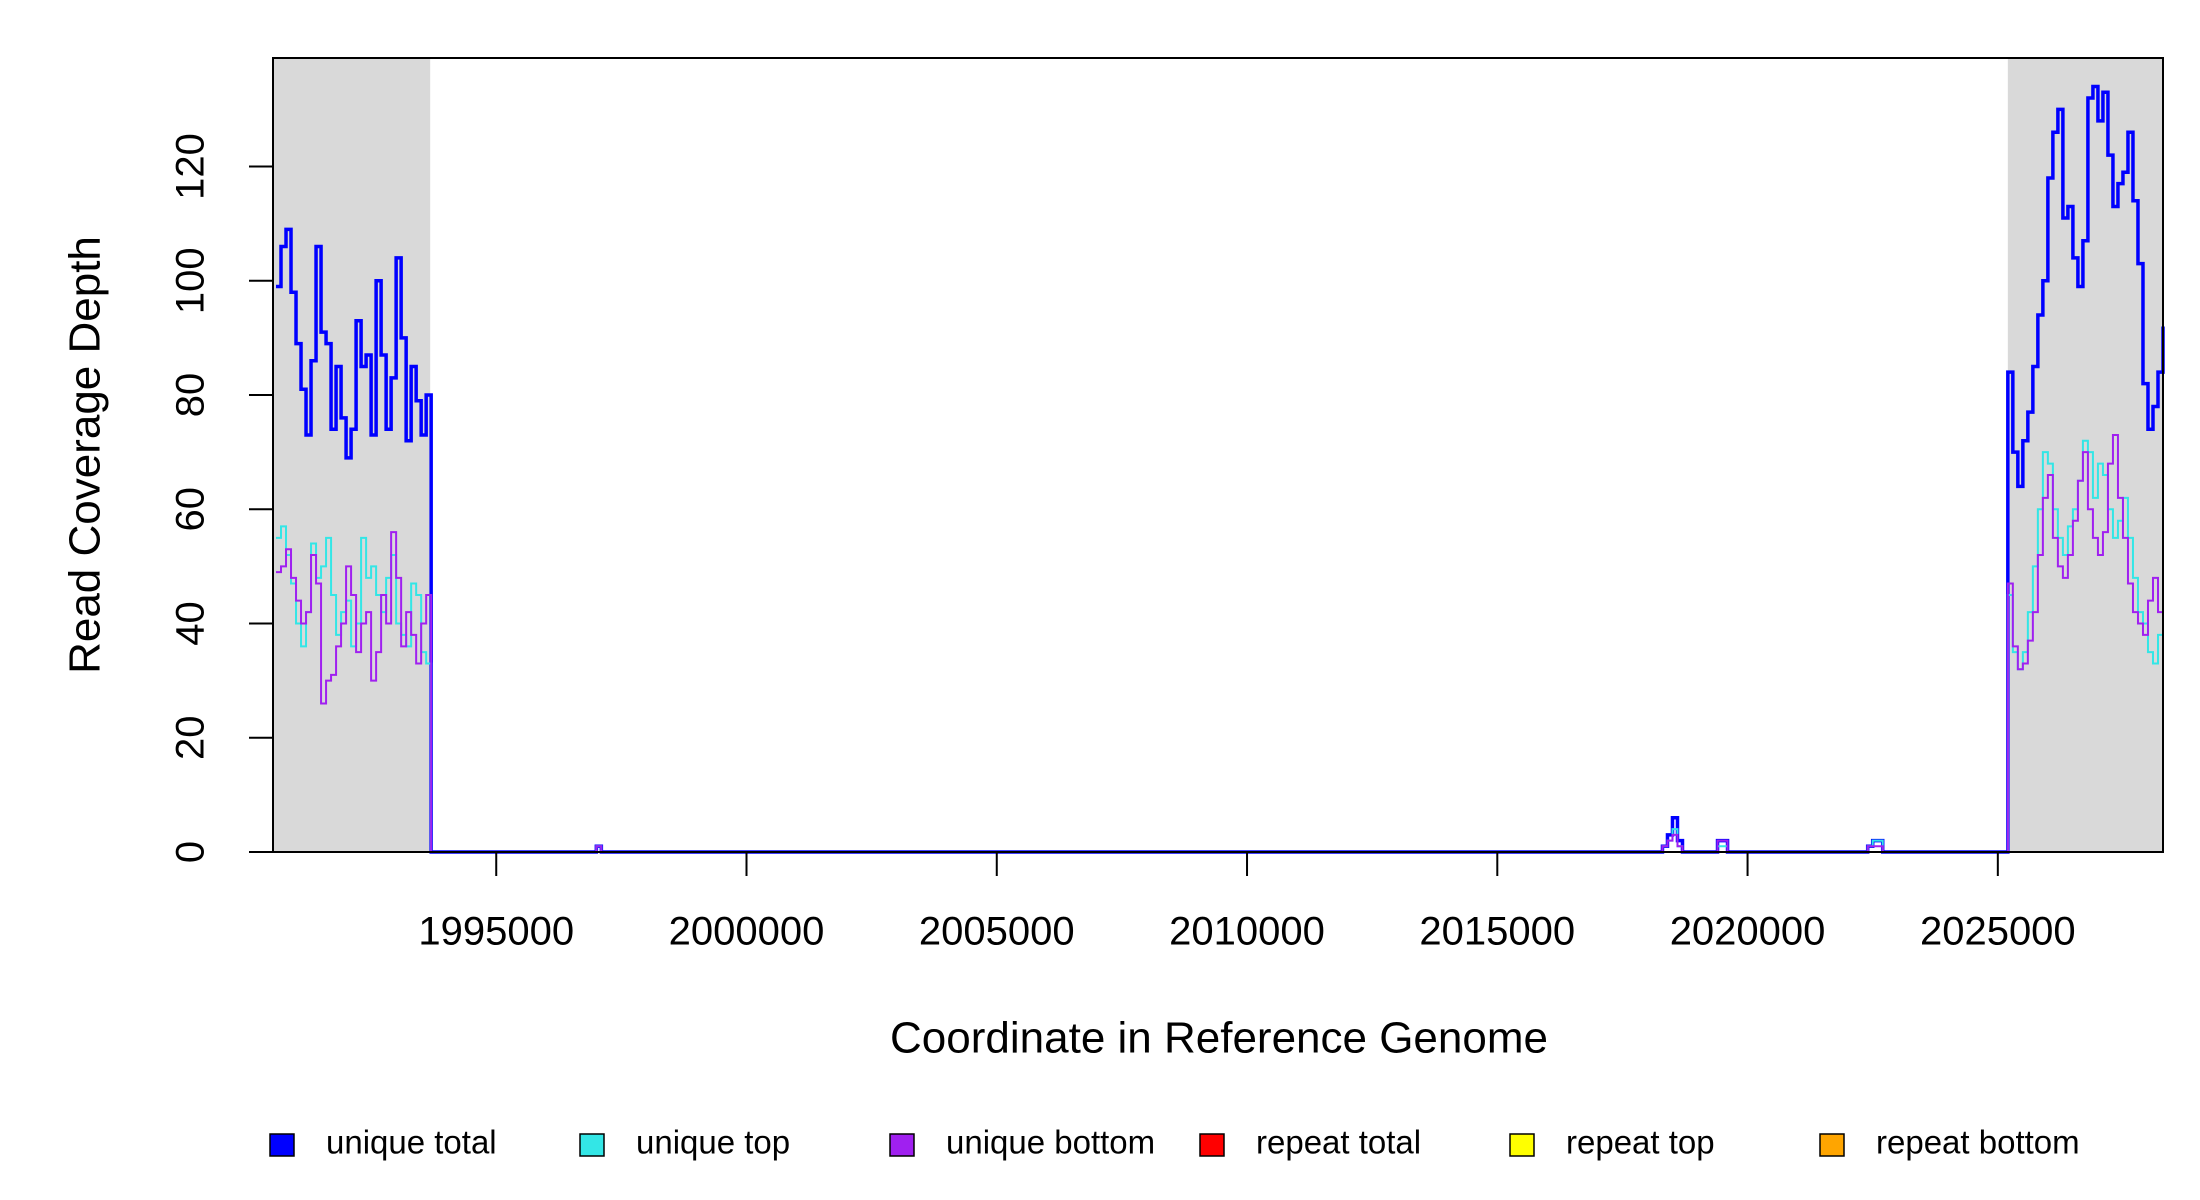 Image resolution: width=2200 pixels, height=1200 pixels. Describe the element at coordinates (191, 738) in the screenshot. I see `y-tick-label: 20` at that location.